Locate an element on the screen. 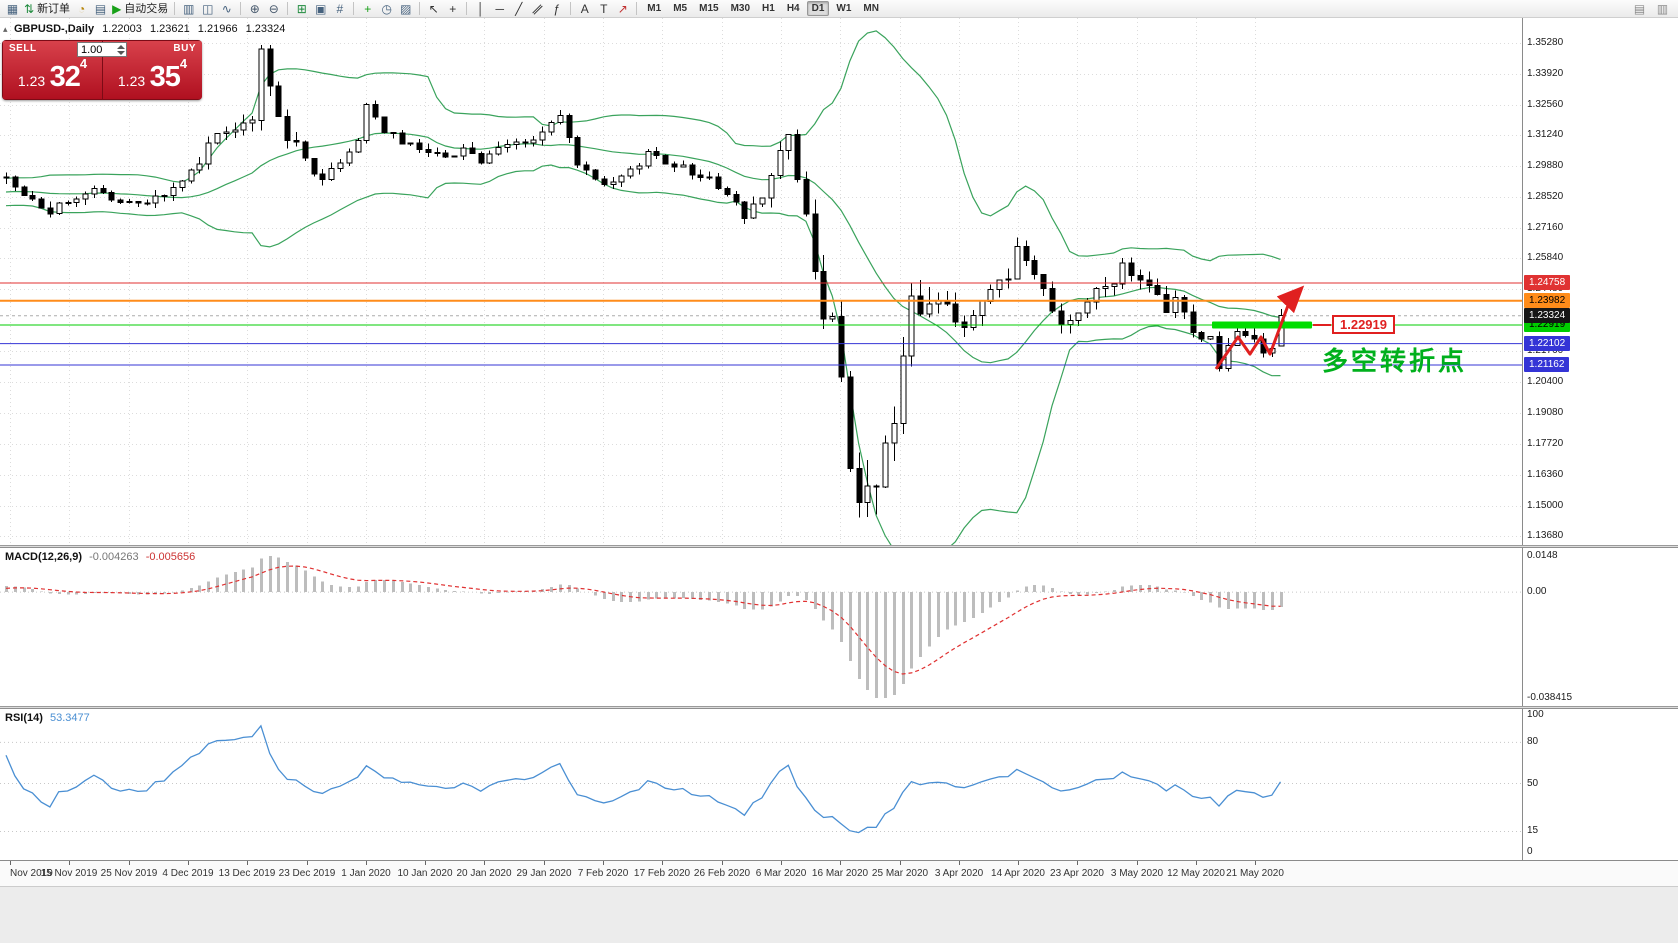  macd-label-row: MACD(12,26,9) -0.004263 -0.005656 is located at coordinates (102, 557).